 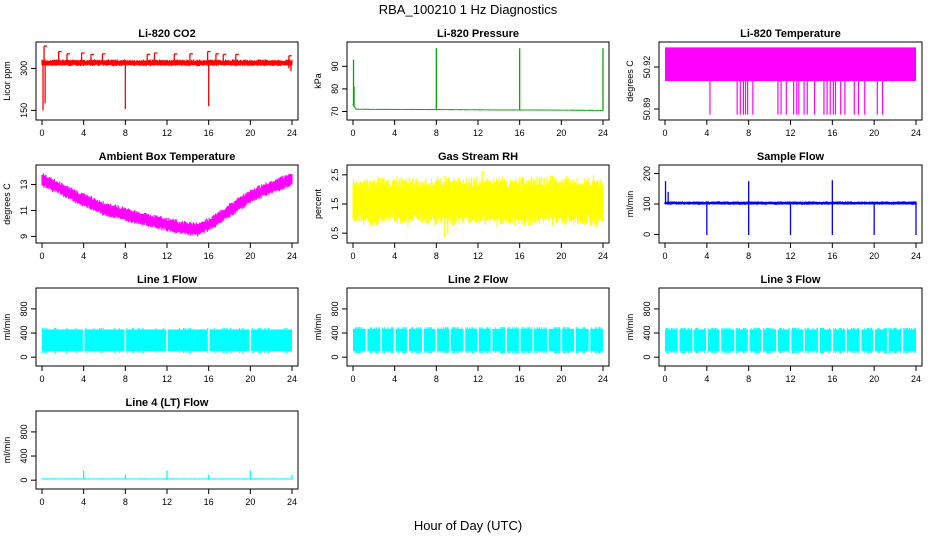 I want to click on panel-title: Sample Flow, so click(x=791, y=157).